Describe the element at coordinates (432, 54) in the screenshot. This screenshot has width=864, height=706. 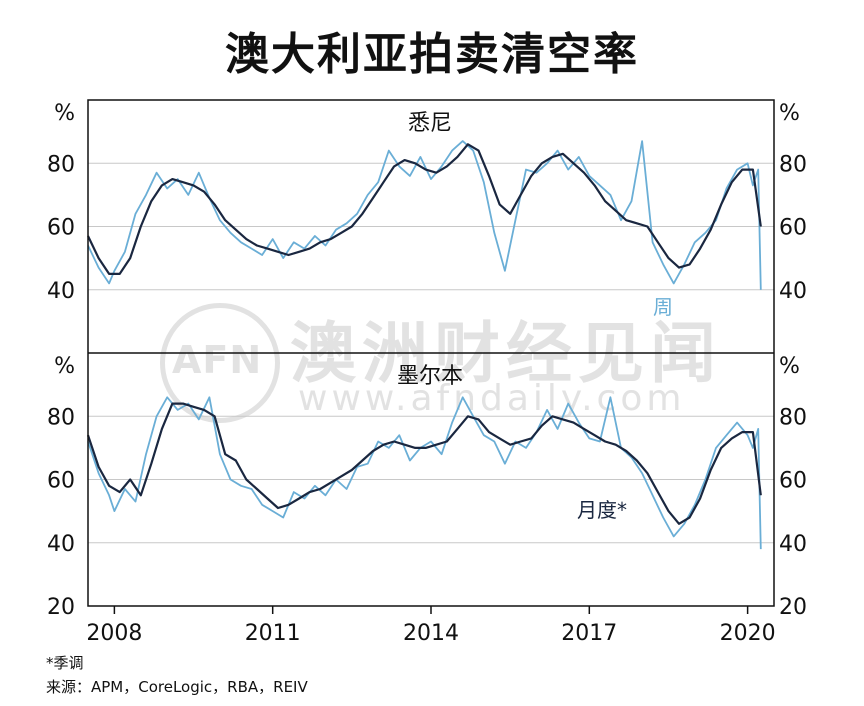
I see `chart-title: 澳大利亚拍卖清空率` at that location.